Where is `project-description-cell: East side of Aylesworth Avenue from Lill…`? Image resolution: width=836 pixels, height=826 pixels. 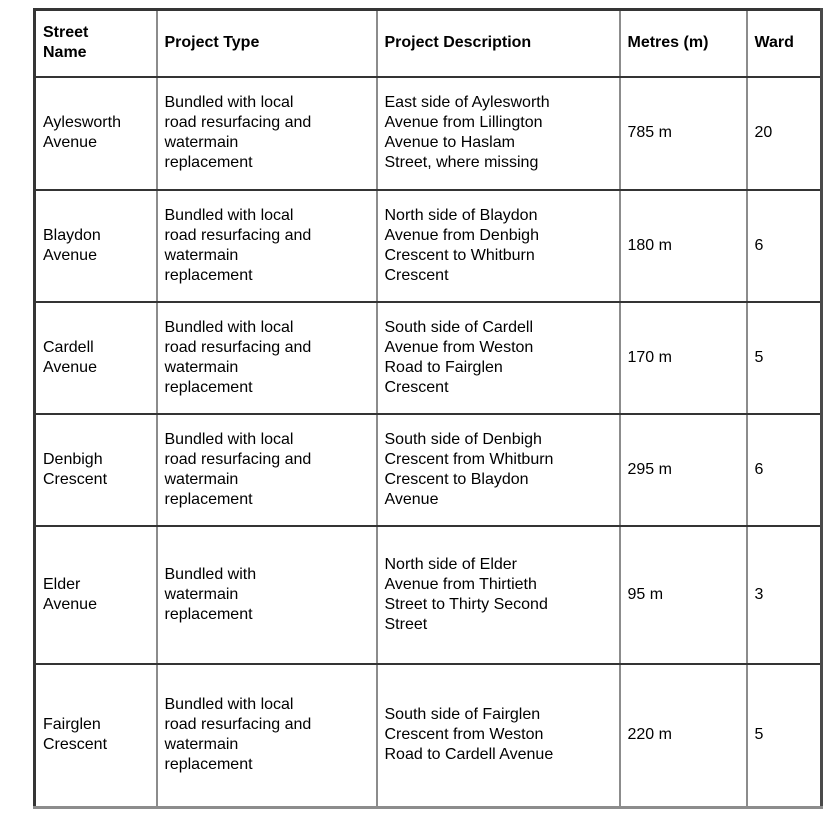
project-description-cell: East side of Aylesworth Avenue from Lill… is located at coordinates (498, 133).